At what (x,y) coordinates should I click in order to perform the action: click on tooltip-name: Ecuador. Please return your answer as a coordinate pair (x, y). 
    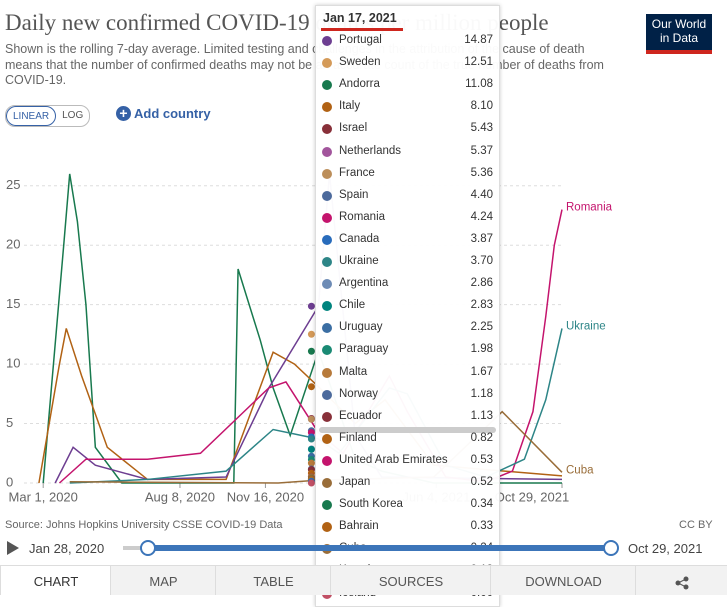
    Looking at the image, I should click on (360, 415).